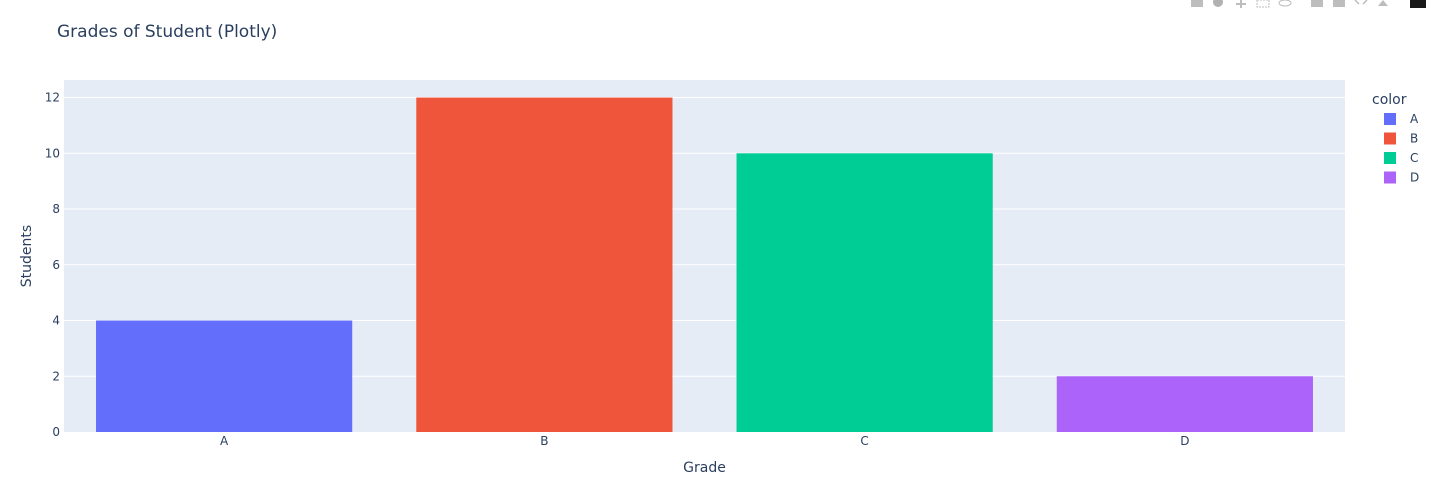  Describe the element at coordinates (1414, 158) in the screenshot. I see `legend-label: C` at that location.